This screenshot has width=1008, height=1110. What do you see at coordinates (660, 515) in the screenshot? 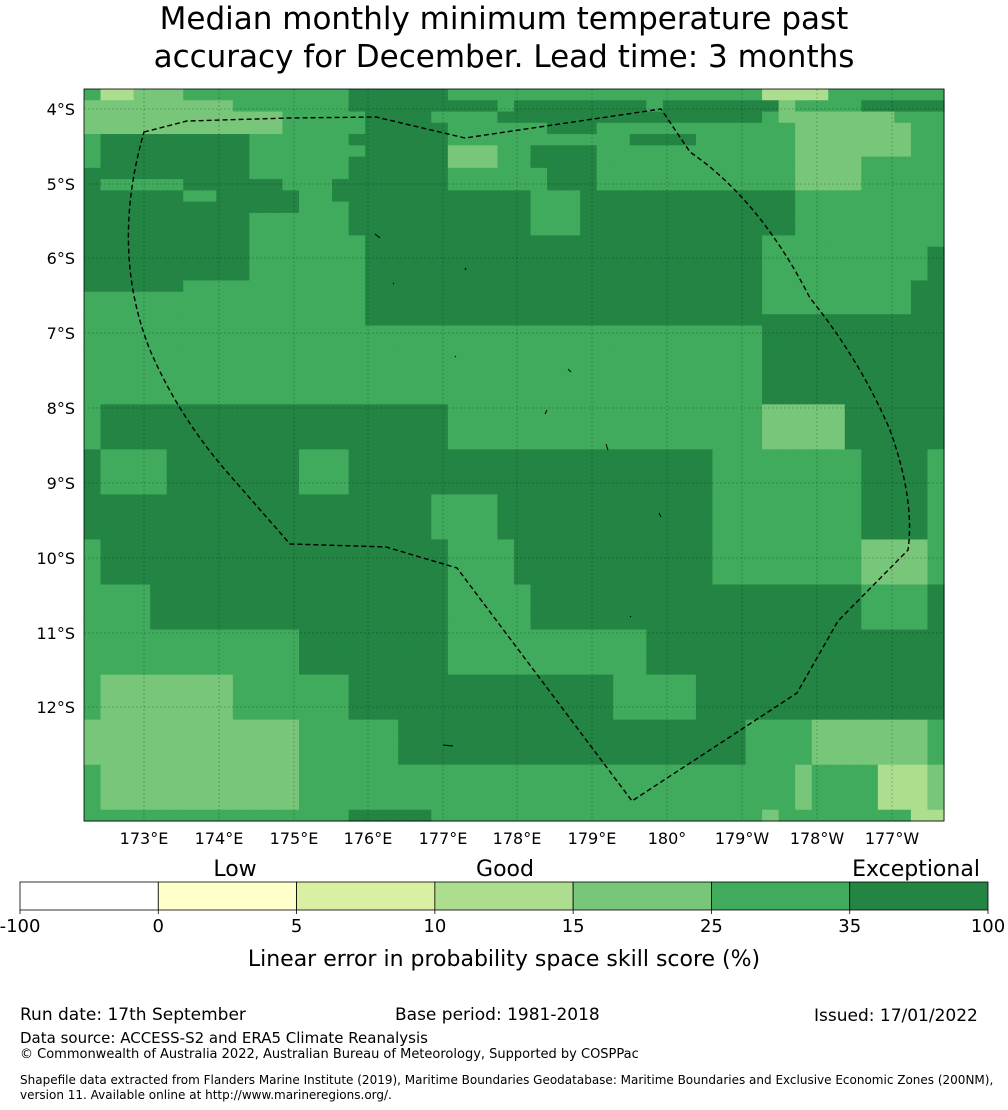
I see `island` at bounding box center [660, 515].